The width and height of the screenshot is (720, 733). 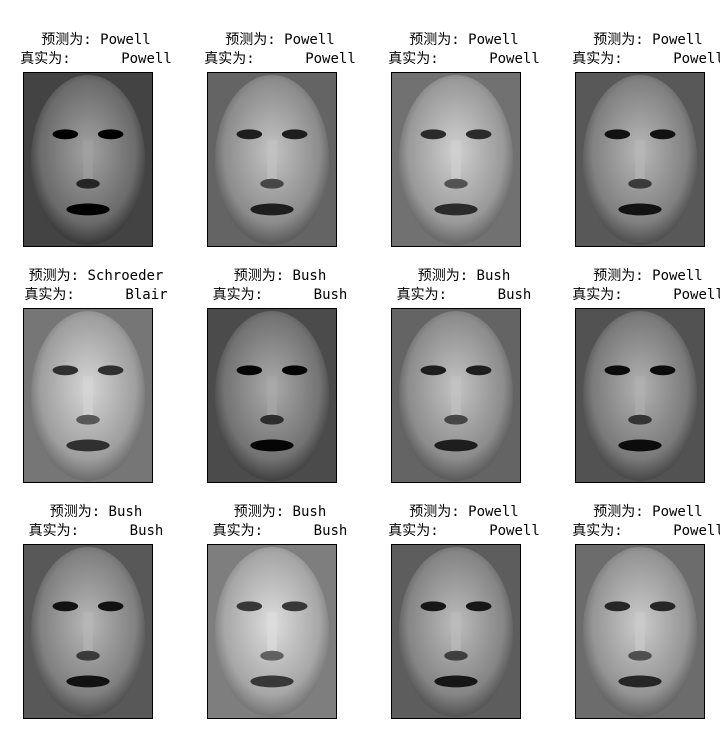 What do you see at coordinates (96, 276) in the screenshot?
I see `predicted-label: 预测为: Schroeder` at bounding box center [96, 276].